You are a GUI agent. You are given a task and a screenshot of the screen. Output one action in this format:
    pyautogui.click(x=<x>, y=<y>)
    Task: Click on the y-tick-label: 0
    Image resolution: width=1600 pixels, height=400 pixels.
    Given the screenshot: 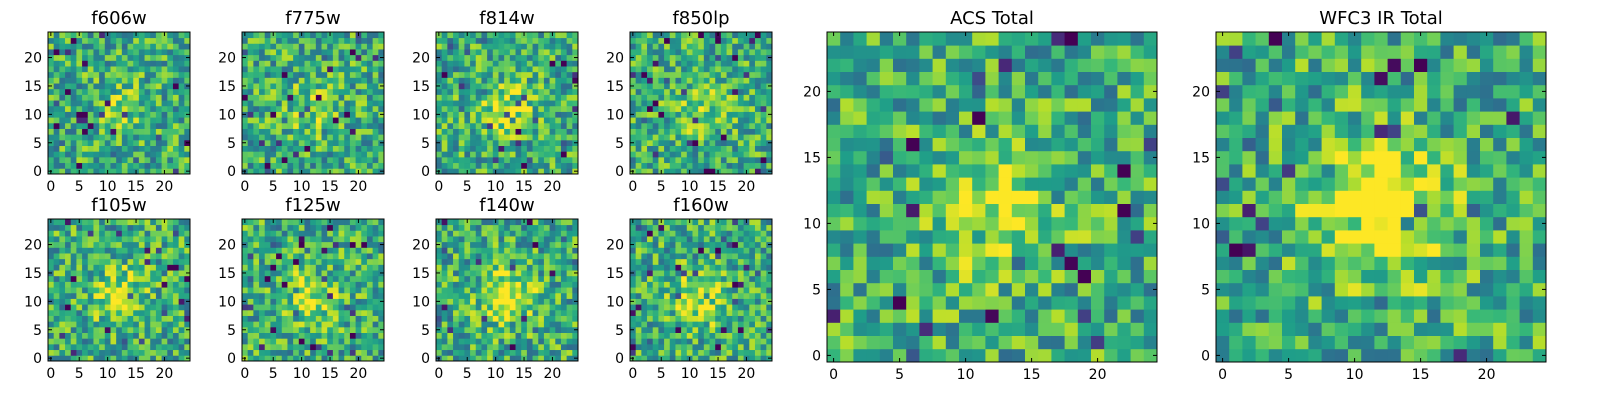 What is the action you would take?
    pyautogui.click(x=37, y=172)
    